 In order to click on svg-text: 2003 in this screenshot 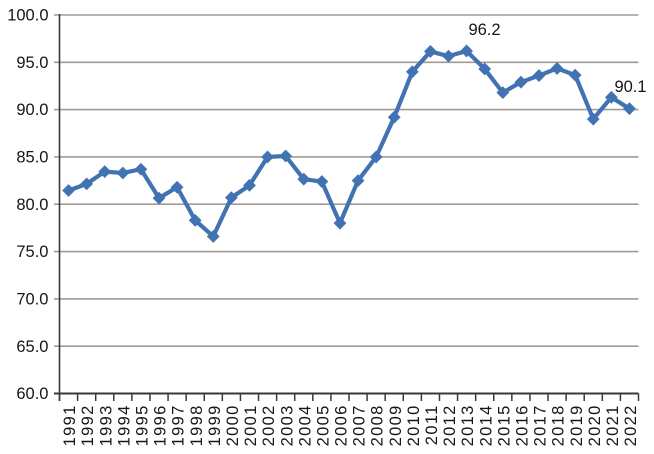, I will do `click(287, 425)`.